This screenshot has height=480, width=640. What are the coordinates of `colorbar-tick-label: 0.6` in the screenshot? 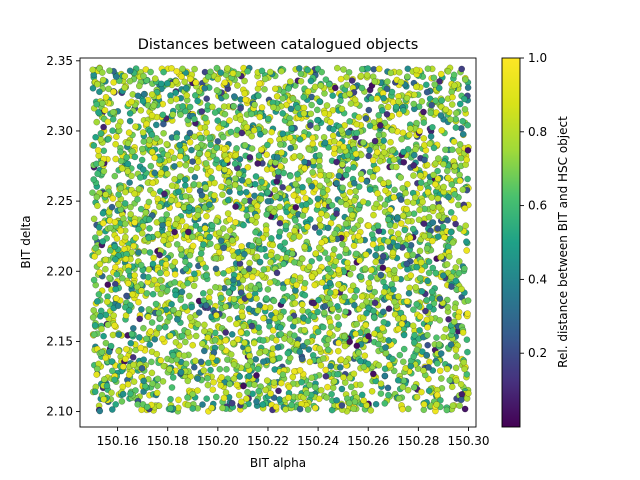 It's located at (537, 206).